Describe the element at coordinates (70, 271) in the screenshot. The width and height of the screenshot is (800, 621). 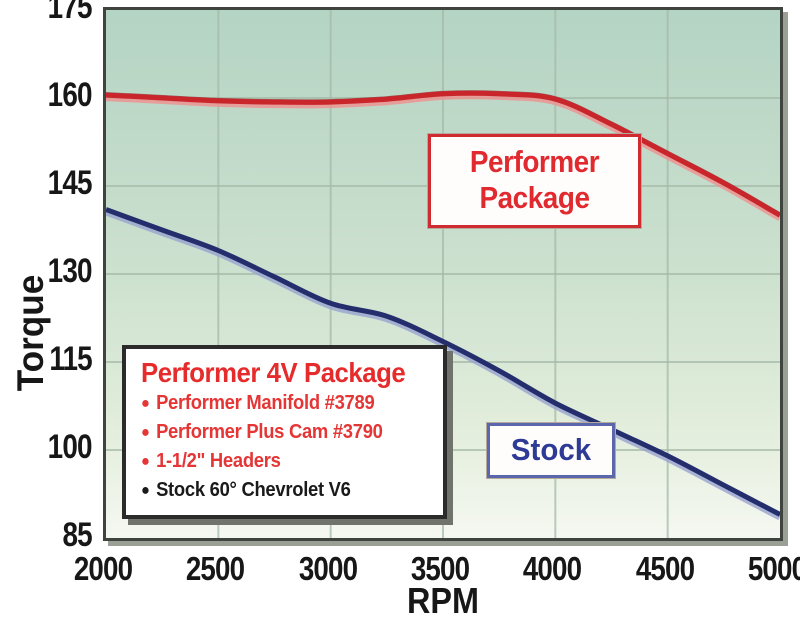
I see `y-tick-label: 130` at that location.